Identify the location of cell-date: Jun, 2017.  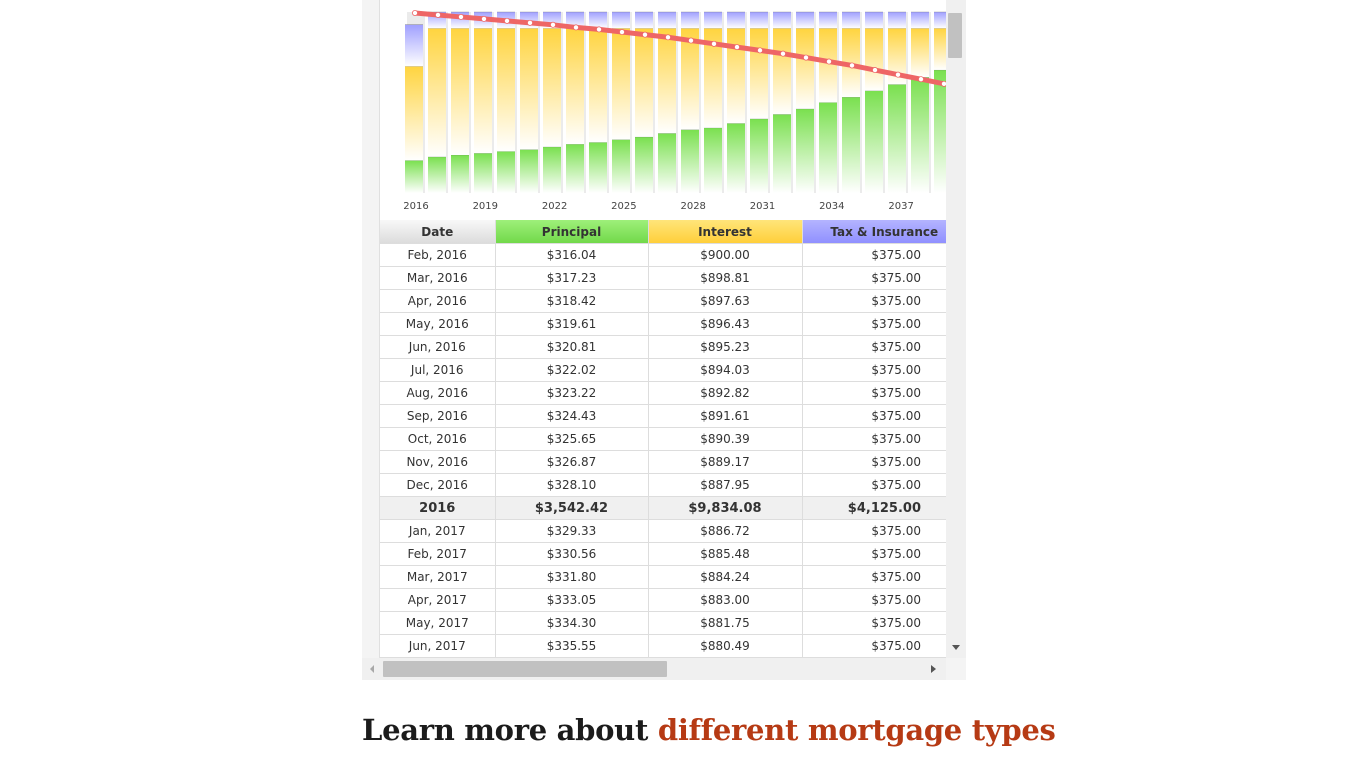
(437, 646).